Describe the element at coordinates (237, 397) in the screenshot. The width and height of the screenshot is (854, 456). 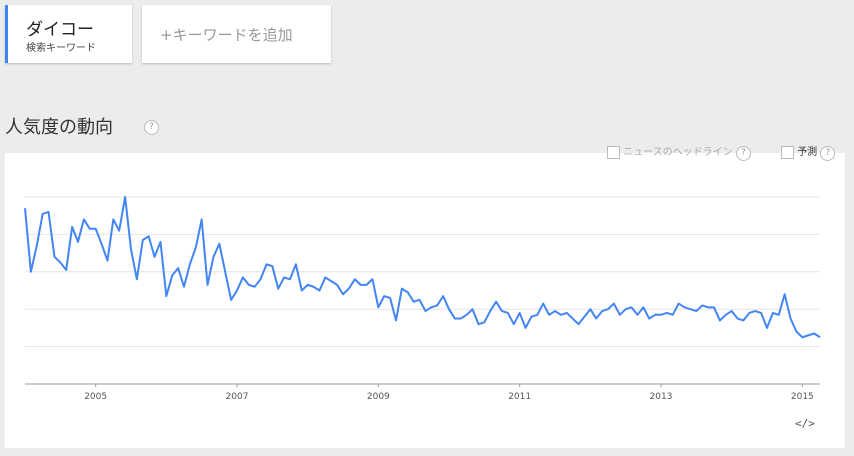
I see `x-tick-label: 2007` at that location.